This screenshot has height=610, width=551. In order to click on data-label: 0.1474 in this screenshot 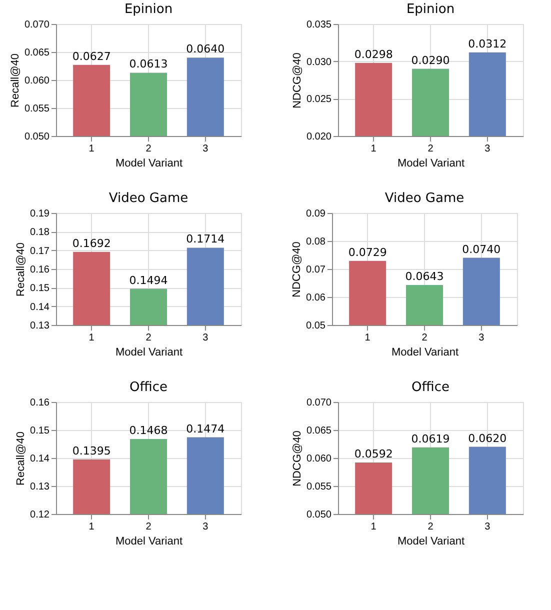, I will do `click(205, 429)`.